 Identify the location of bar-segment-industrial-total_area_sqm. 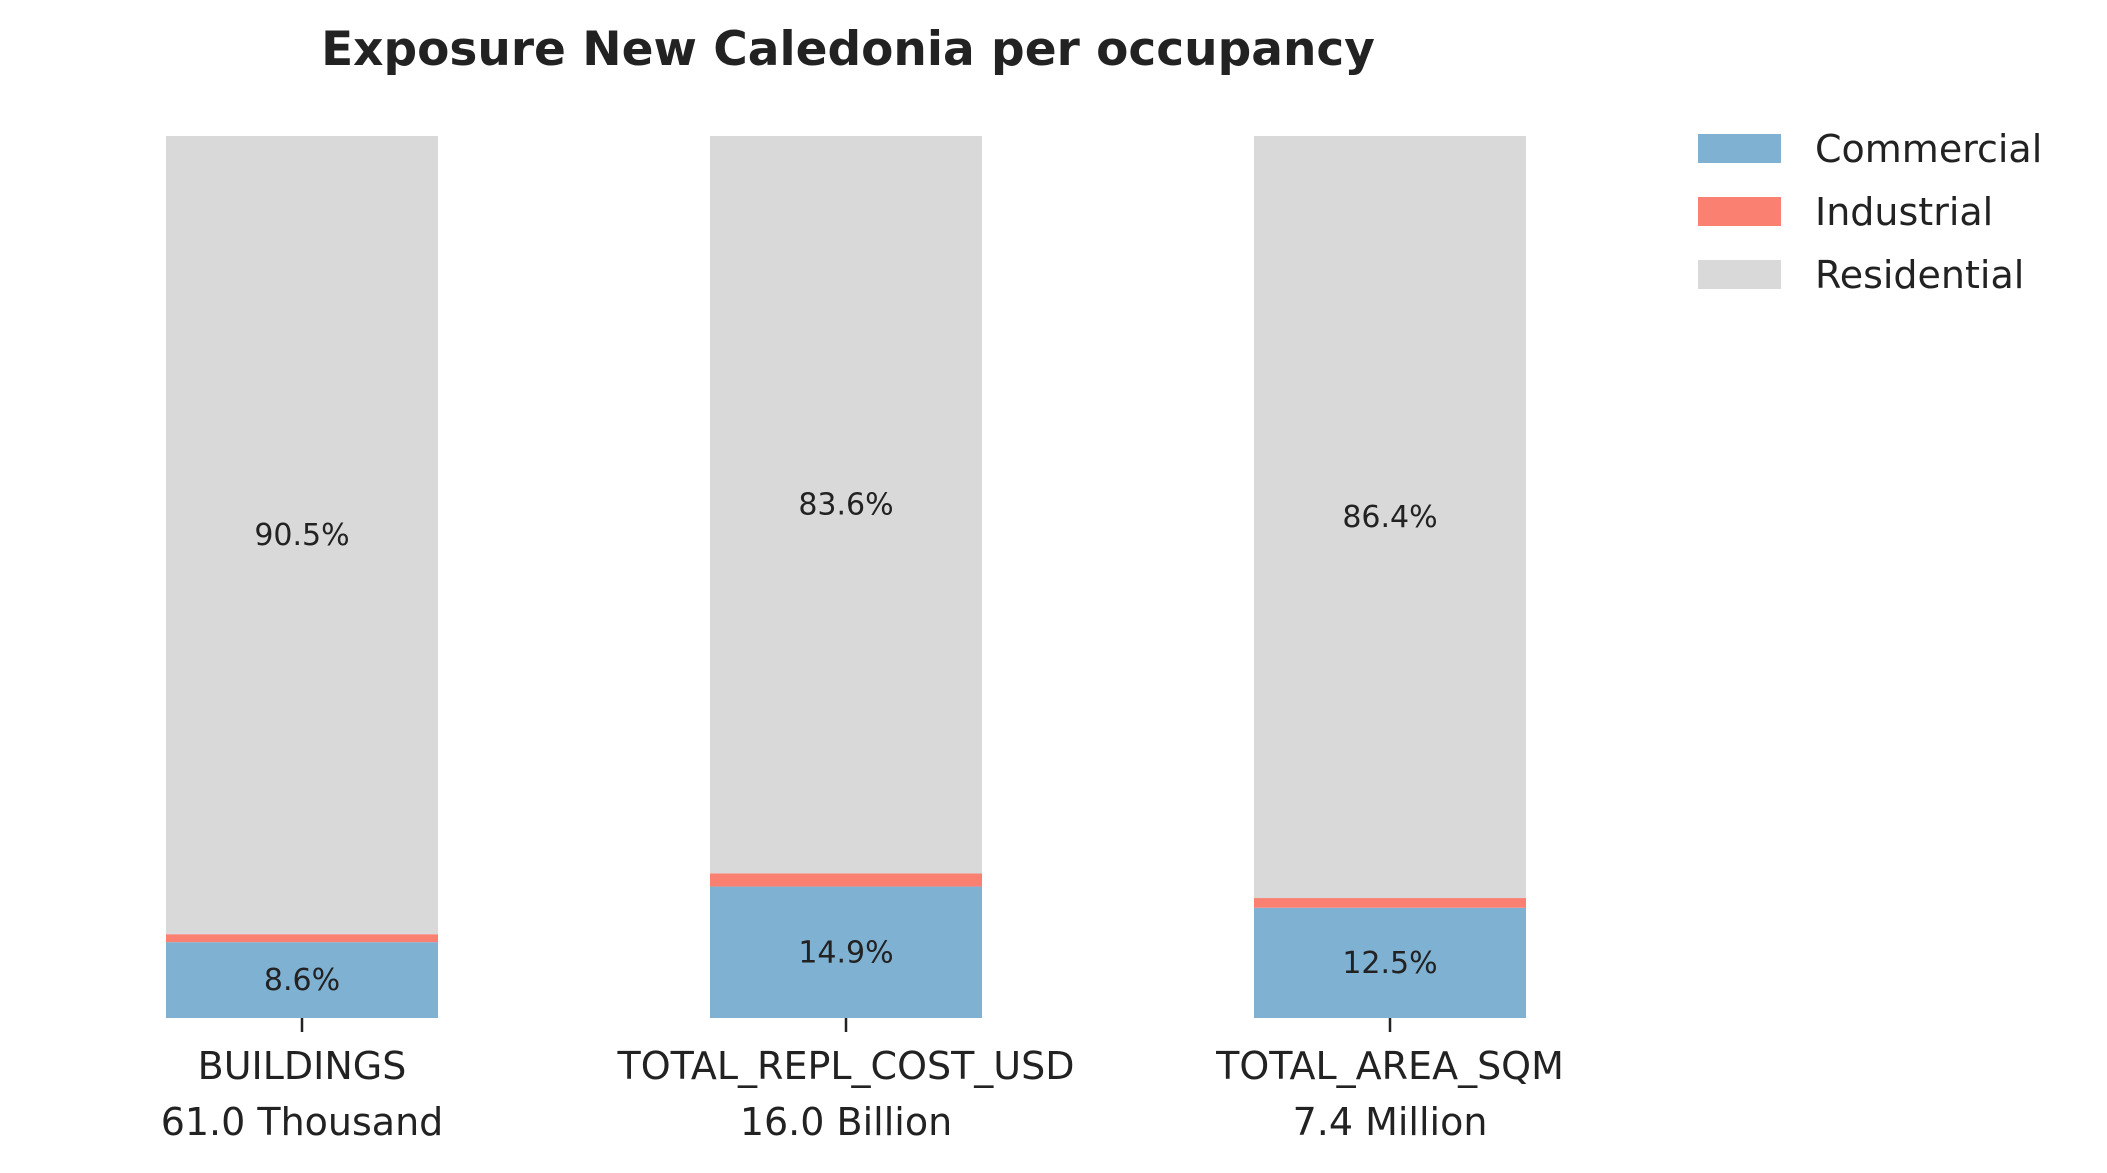
(1390, 903).